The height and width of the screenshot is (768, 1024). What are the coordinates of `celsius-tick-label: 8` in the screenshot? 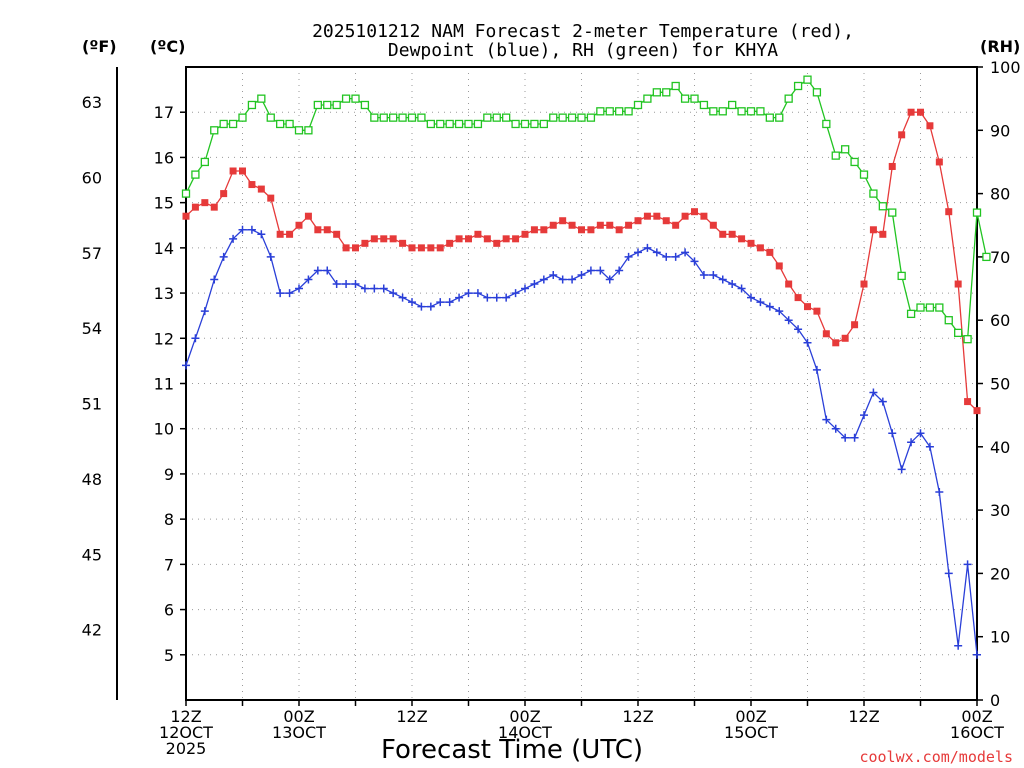 It's located at (169, 519).